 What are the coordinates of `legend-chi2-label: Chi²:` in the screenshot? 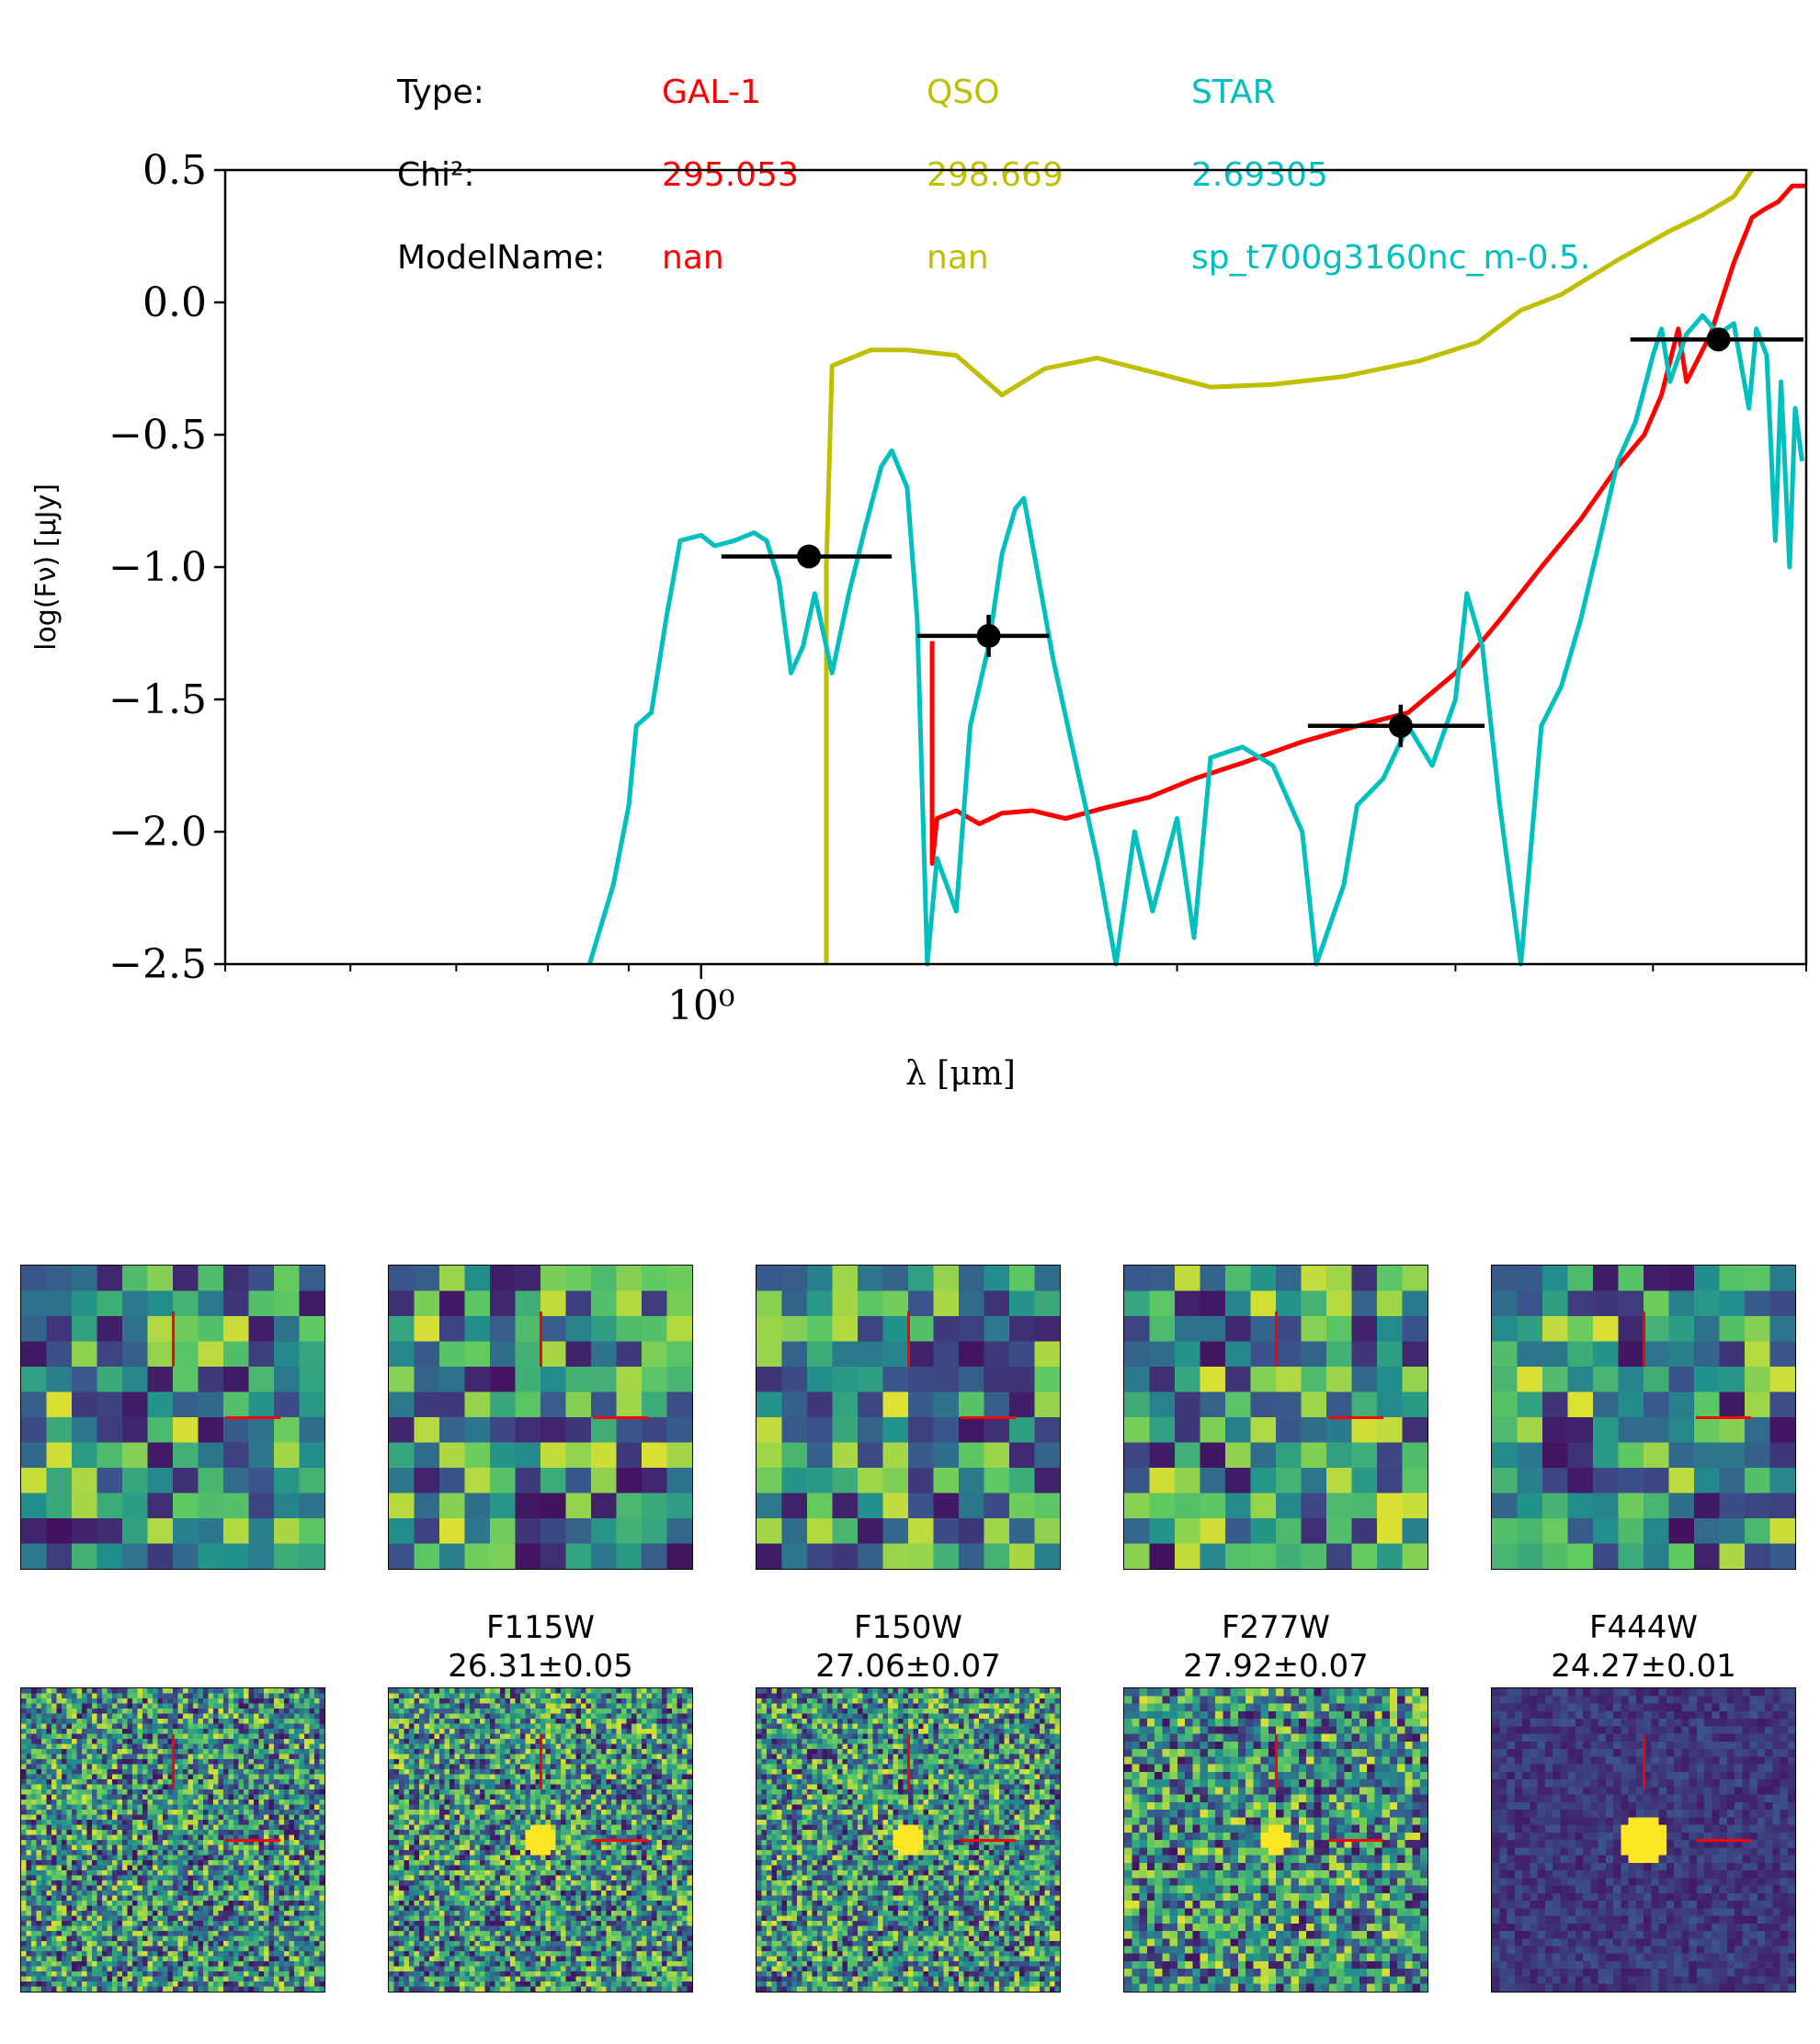 It's located at (436, 175).